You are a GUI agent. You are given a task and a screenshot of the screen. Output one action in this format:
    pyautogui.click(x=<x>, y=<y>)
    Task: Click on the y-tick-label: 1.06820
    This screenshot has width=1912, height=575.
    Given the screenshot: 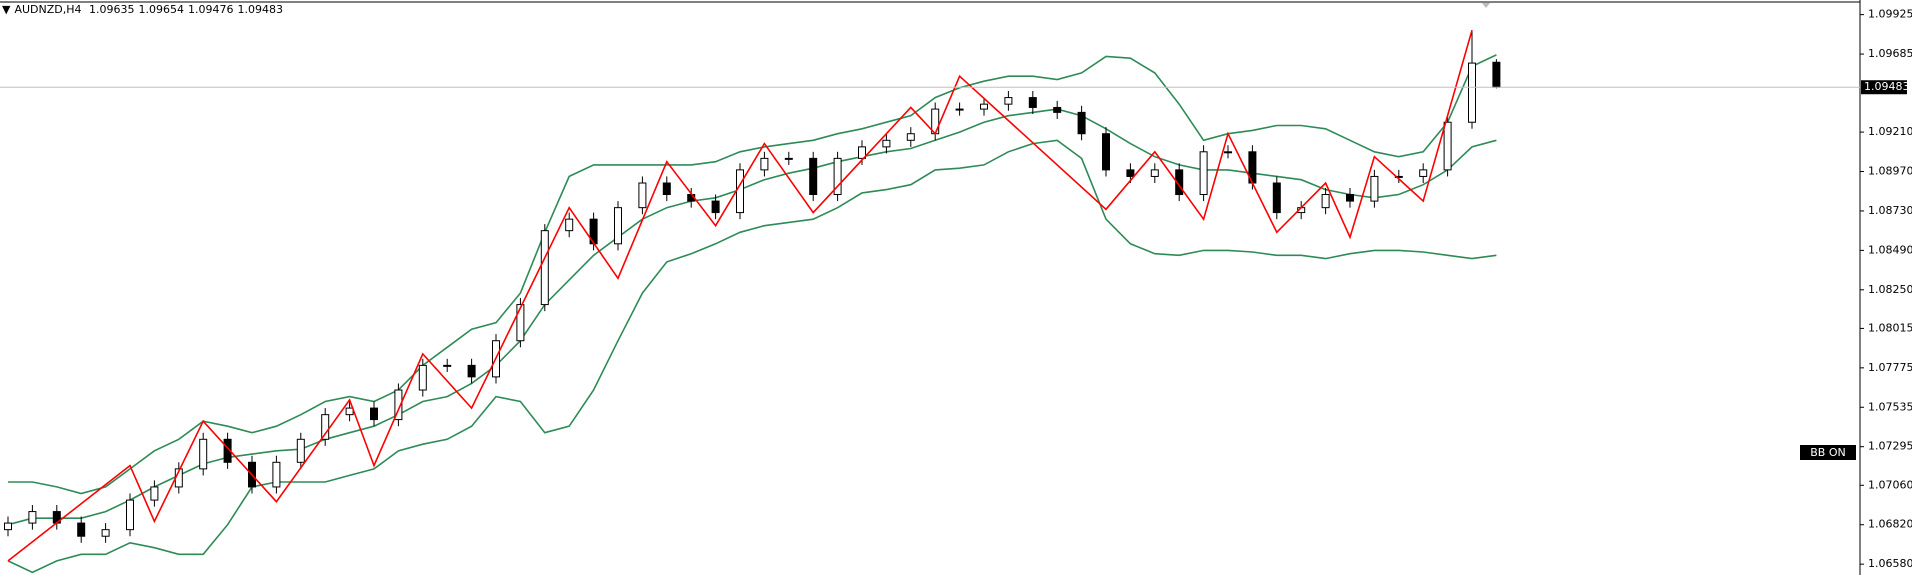 What is the action you would take?
    pyautogui.click(x=1890, y=524)
    